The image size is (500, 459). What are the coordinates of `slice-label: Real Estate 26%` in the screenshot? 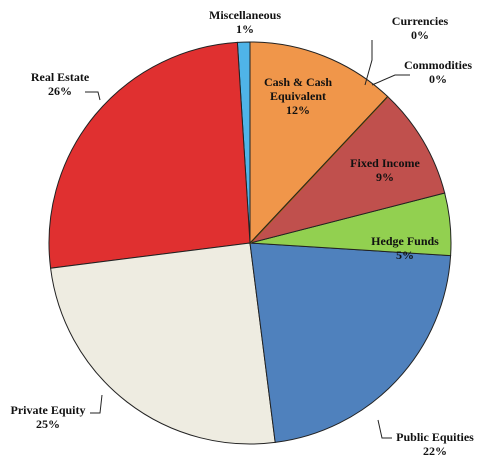 It's located at (60, 84).